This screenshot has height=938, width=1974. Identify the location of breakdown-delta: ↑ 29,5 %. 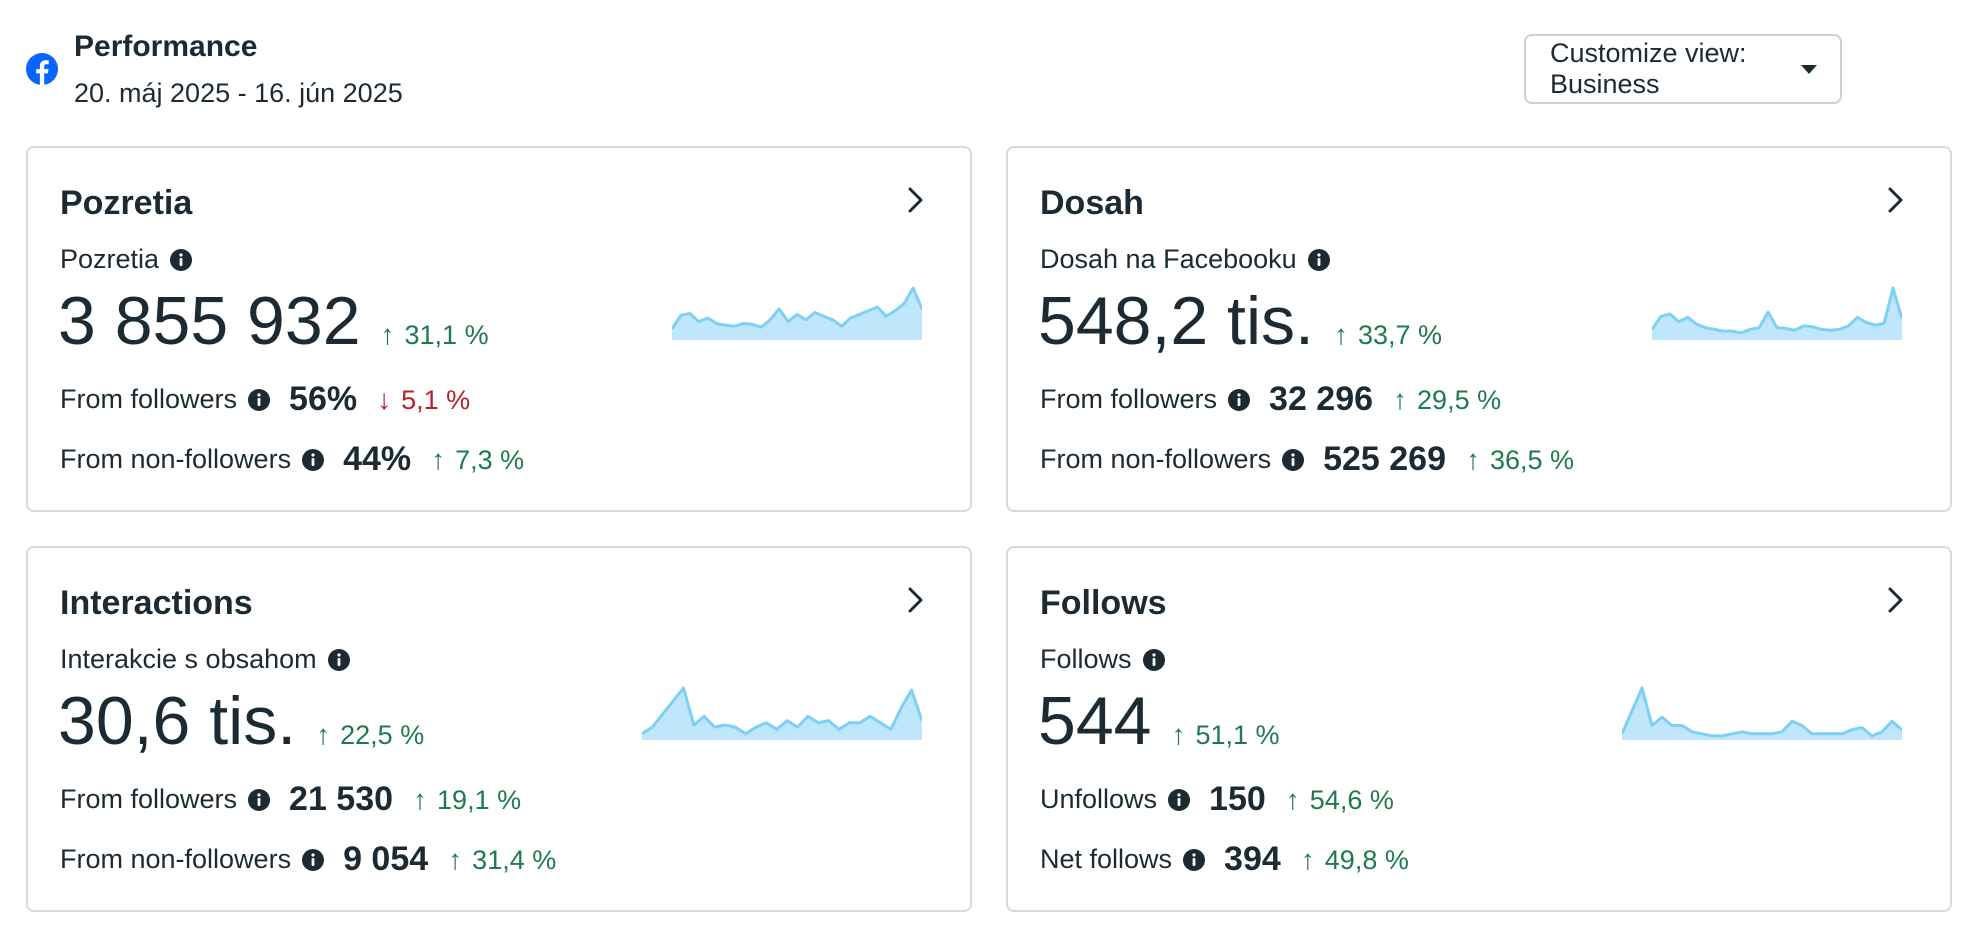
(1447, 400).